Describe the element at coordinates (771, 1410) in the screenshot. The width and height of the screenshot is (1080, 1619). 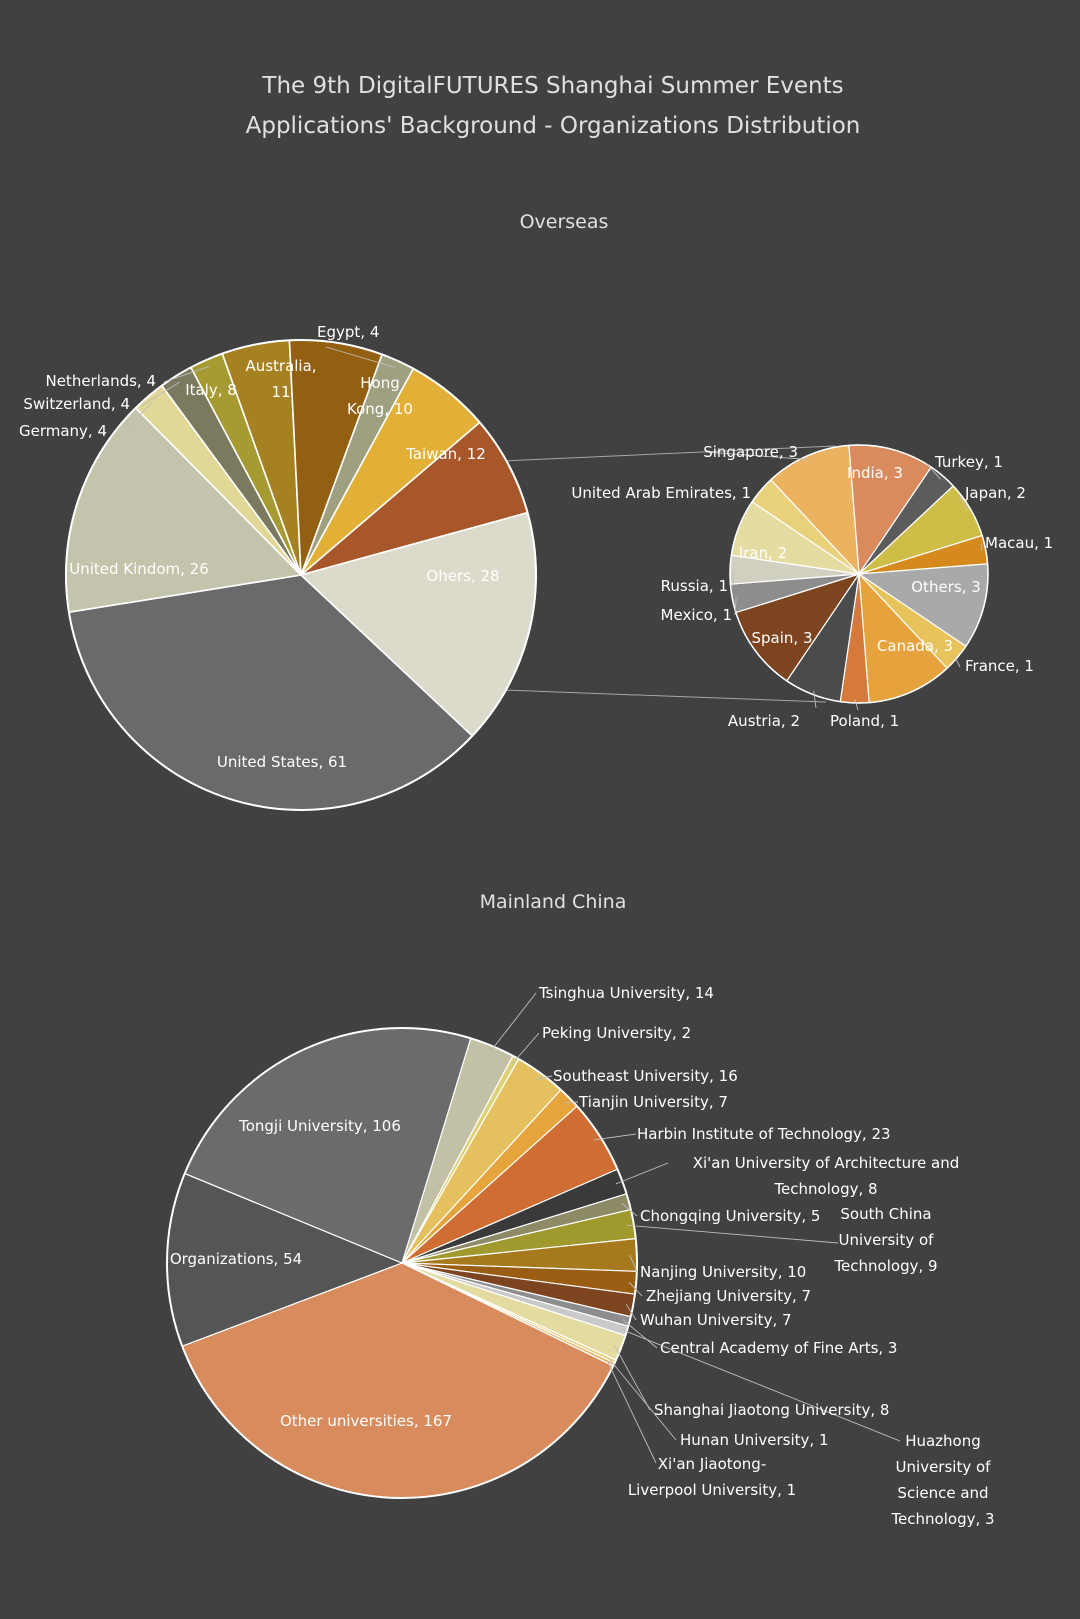
I see `data-label-shanghai-jiaotong-university: Shanghai Jiaotong University, 8` at that location.